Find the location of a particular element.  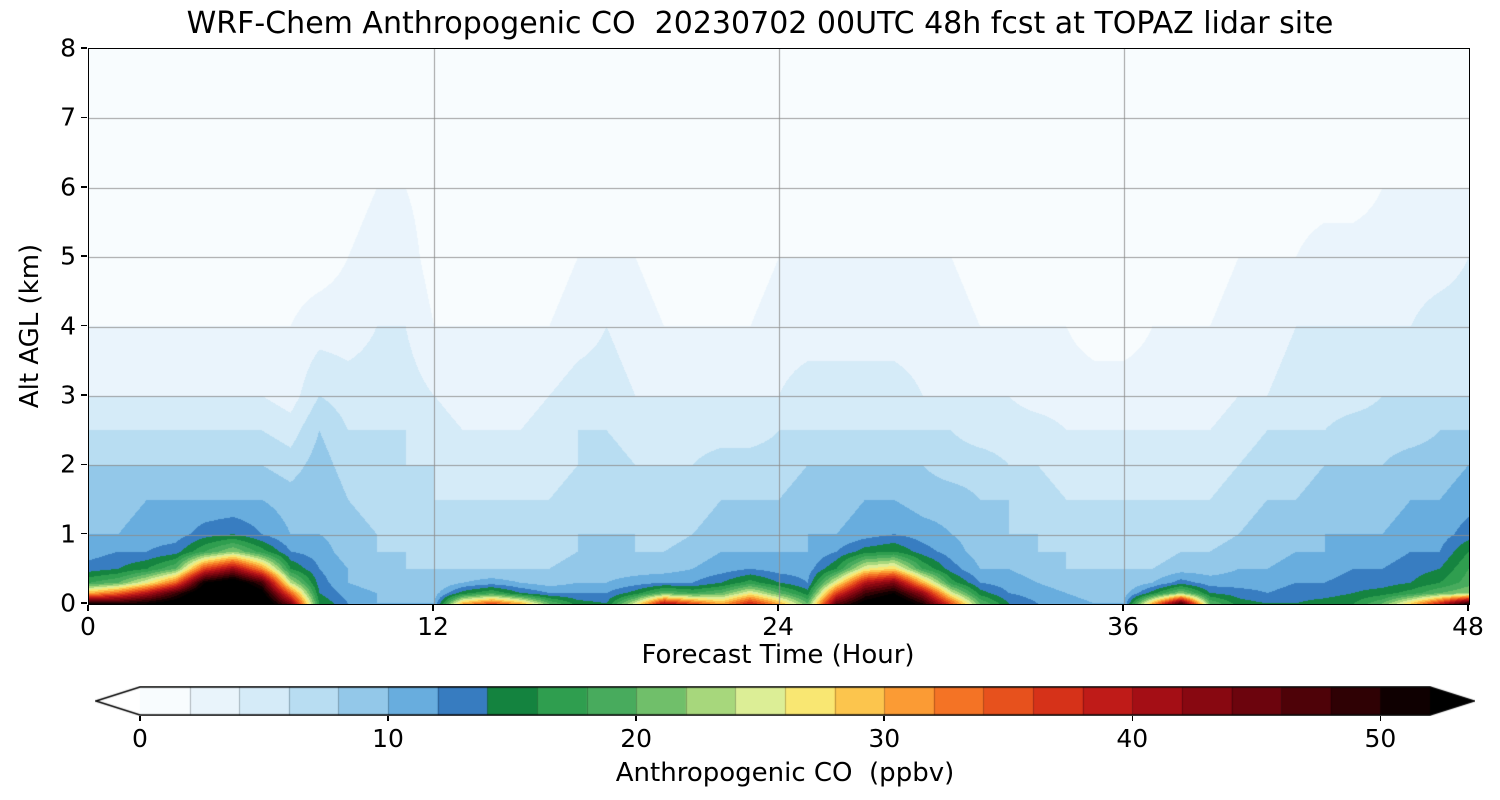

x-tick-label: 12 is located at coordinates (433, 626).